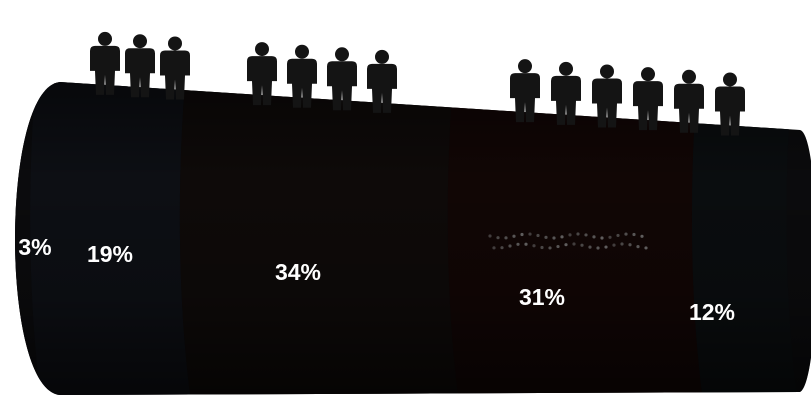 This screenshot has width=811, height=418. Describe the element at coordinates (712, 312) in the screenshot. I see `data-label-5: 12%` at that location.